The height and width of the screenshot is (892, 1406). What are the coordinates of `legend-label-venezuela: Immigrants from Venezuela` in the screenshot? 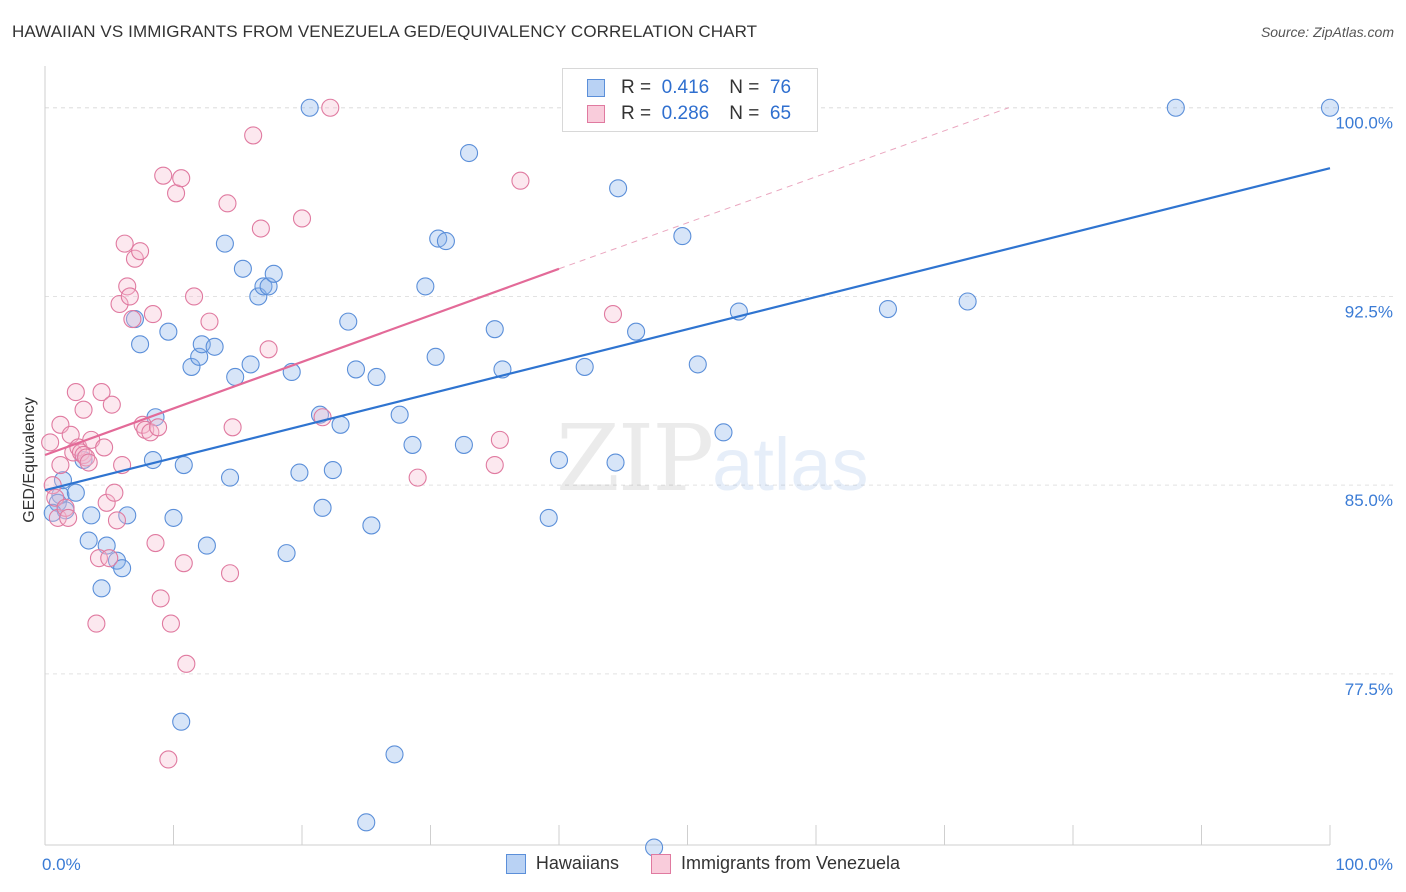 It's located at (790, 863).